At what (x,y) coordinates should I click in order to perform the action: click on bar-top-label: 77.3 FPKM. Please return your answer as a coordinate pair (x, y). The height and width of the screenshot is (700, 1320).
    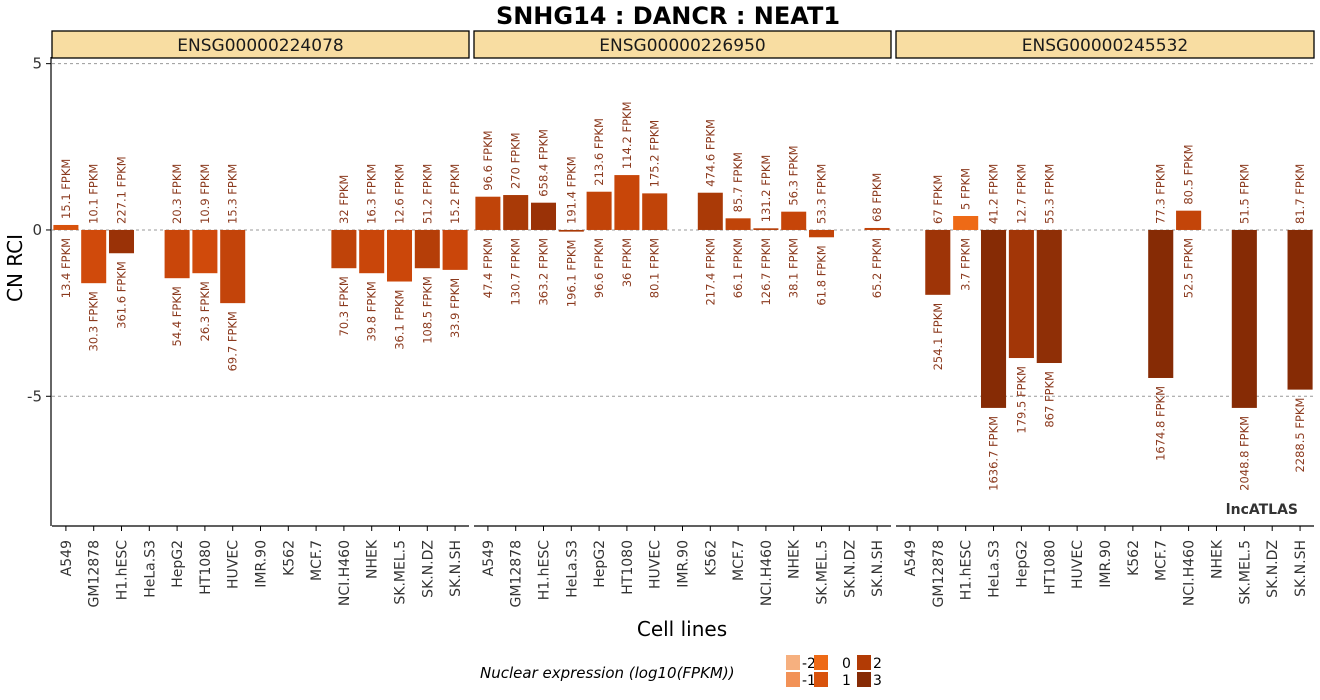
    Looking at the image, I should click on (1161, 194).